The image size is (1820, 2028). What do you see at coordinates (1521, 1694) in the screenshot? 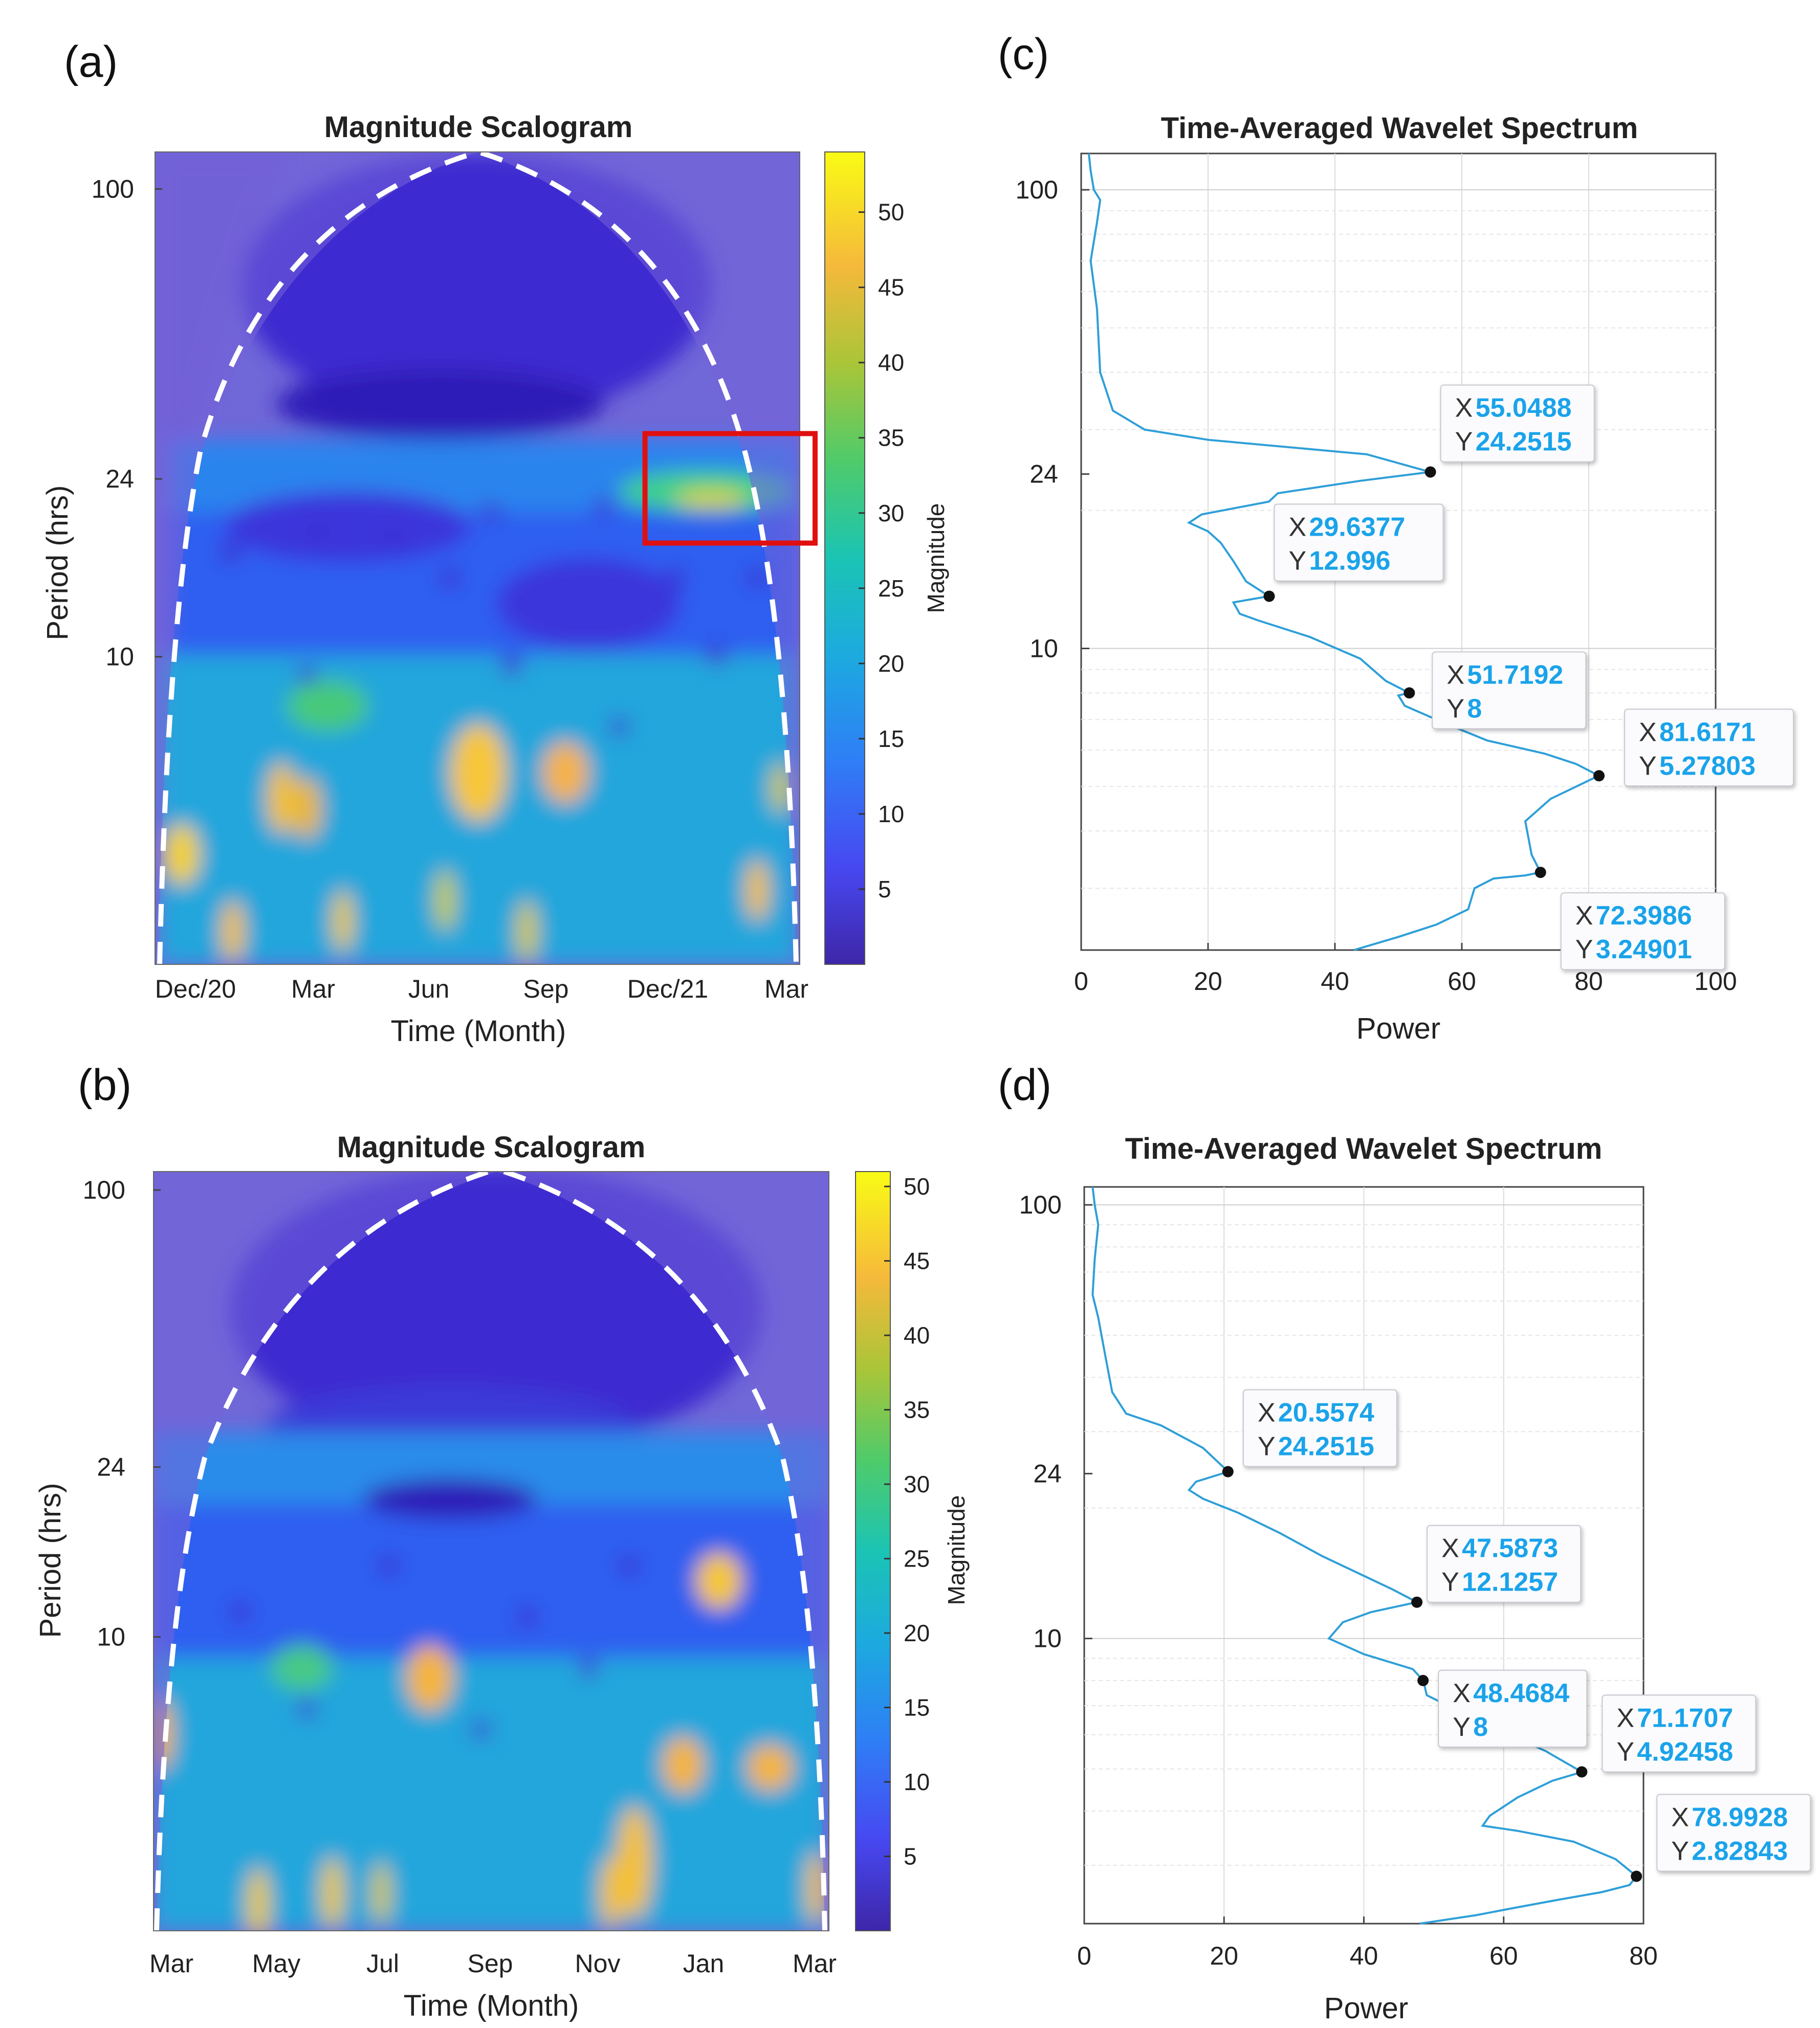
I see `datatip-x-value: 48.4684` at bounding box center [1521, 1694].